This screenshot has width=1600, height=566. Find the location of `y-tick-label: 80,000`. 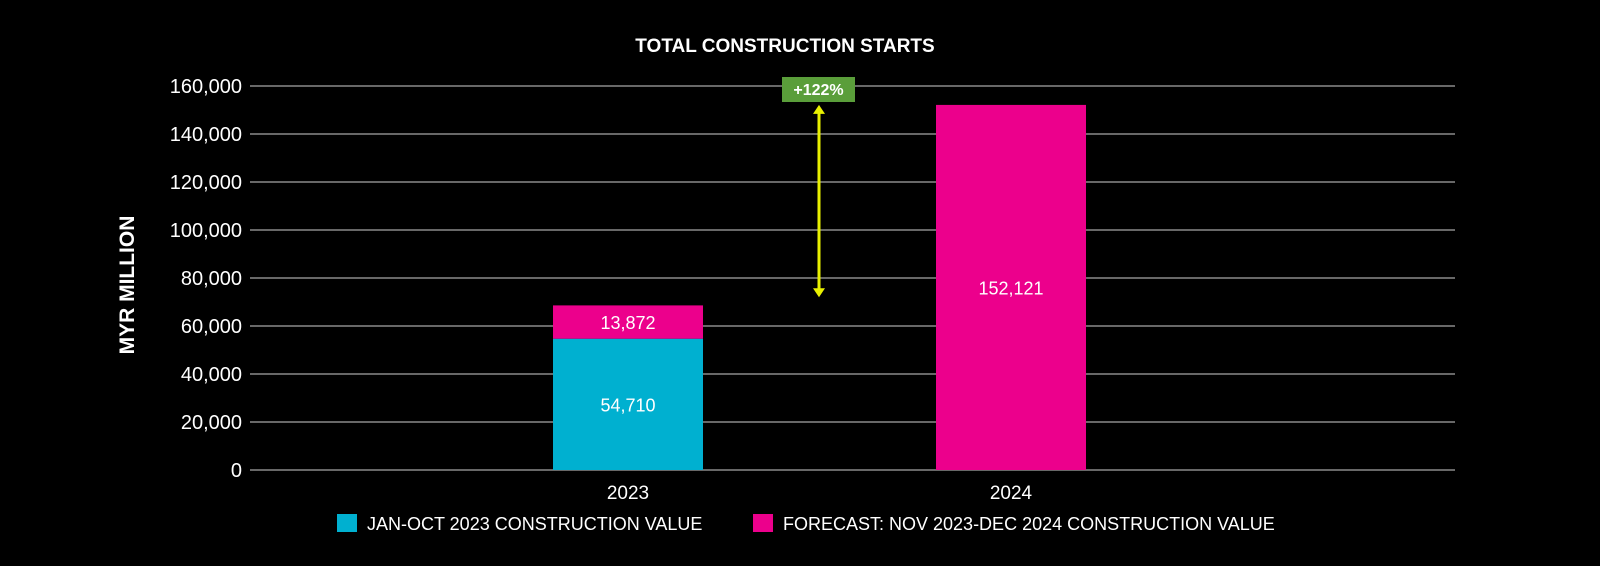

y-tick-label: 80,000 is located at coordinates (211, 279).